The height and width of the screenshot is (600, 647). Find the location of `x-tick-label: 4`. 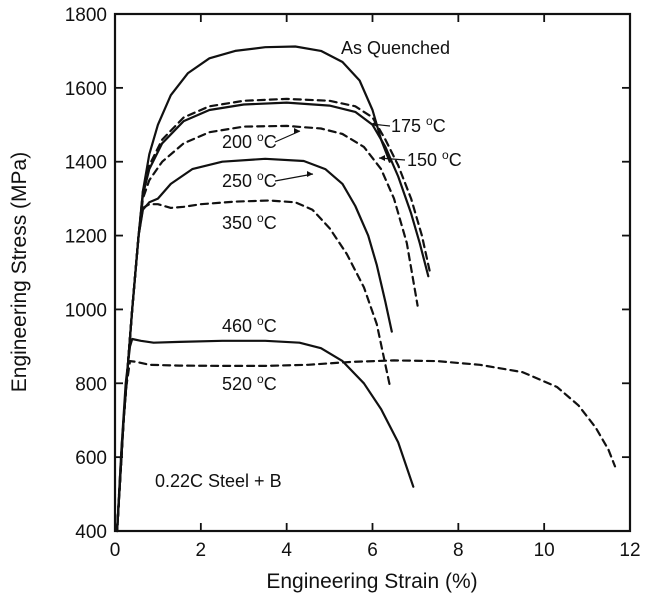

x-tick-label: 4 is located at coordinates (286, 550).